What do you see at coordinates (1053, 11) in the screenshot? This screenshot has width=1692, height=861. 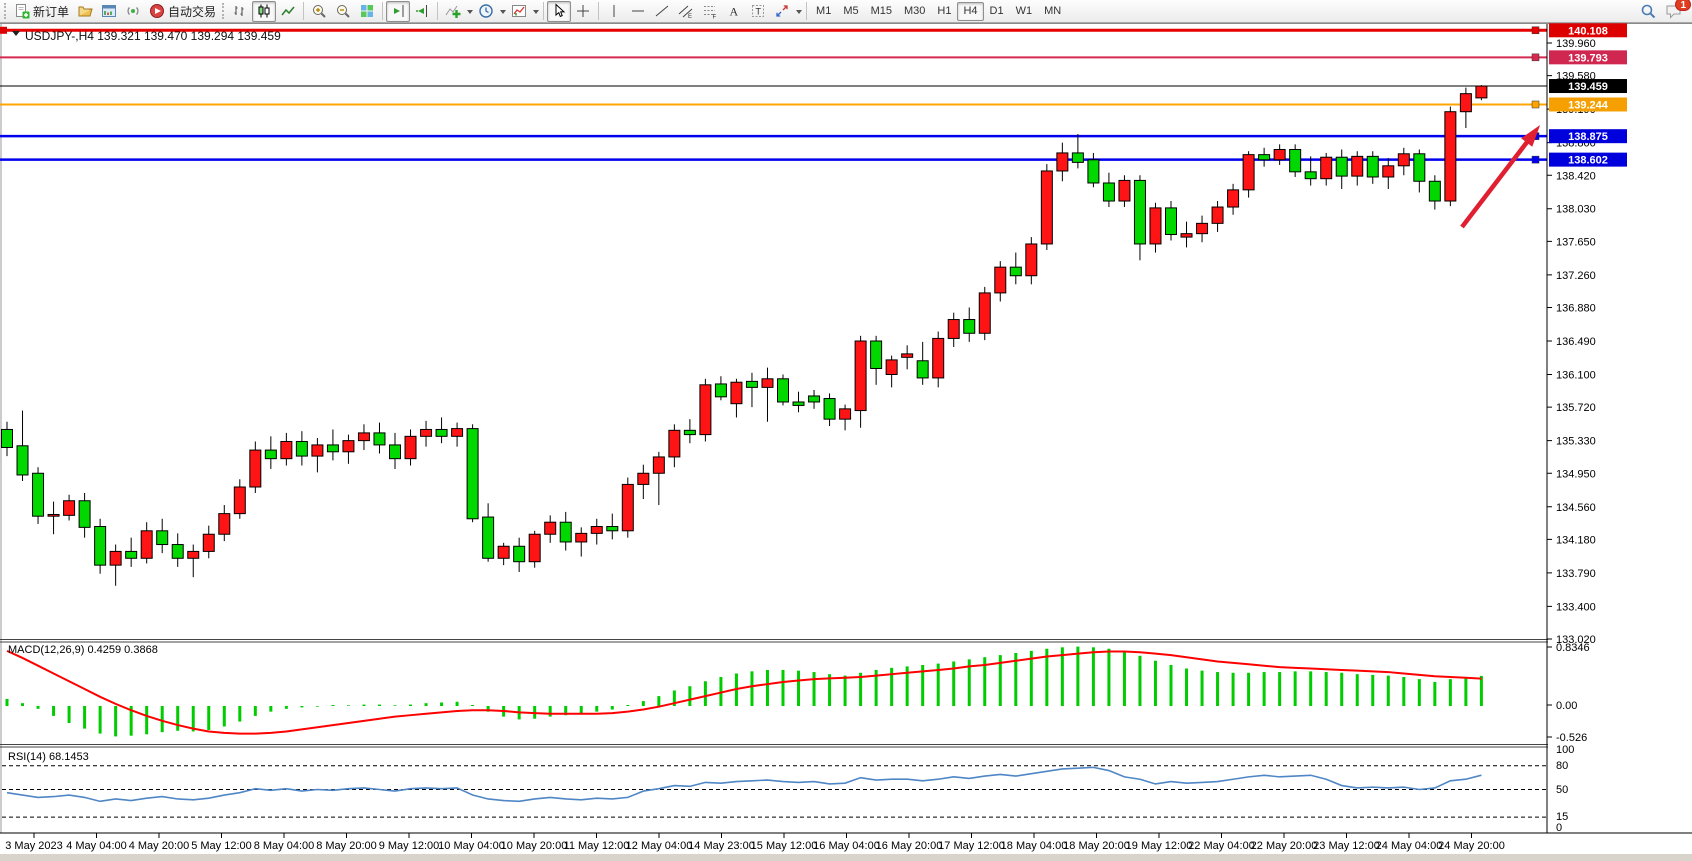 I see `timeframe-MN: MN` at bounding box center [1053, 11].